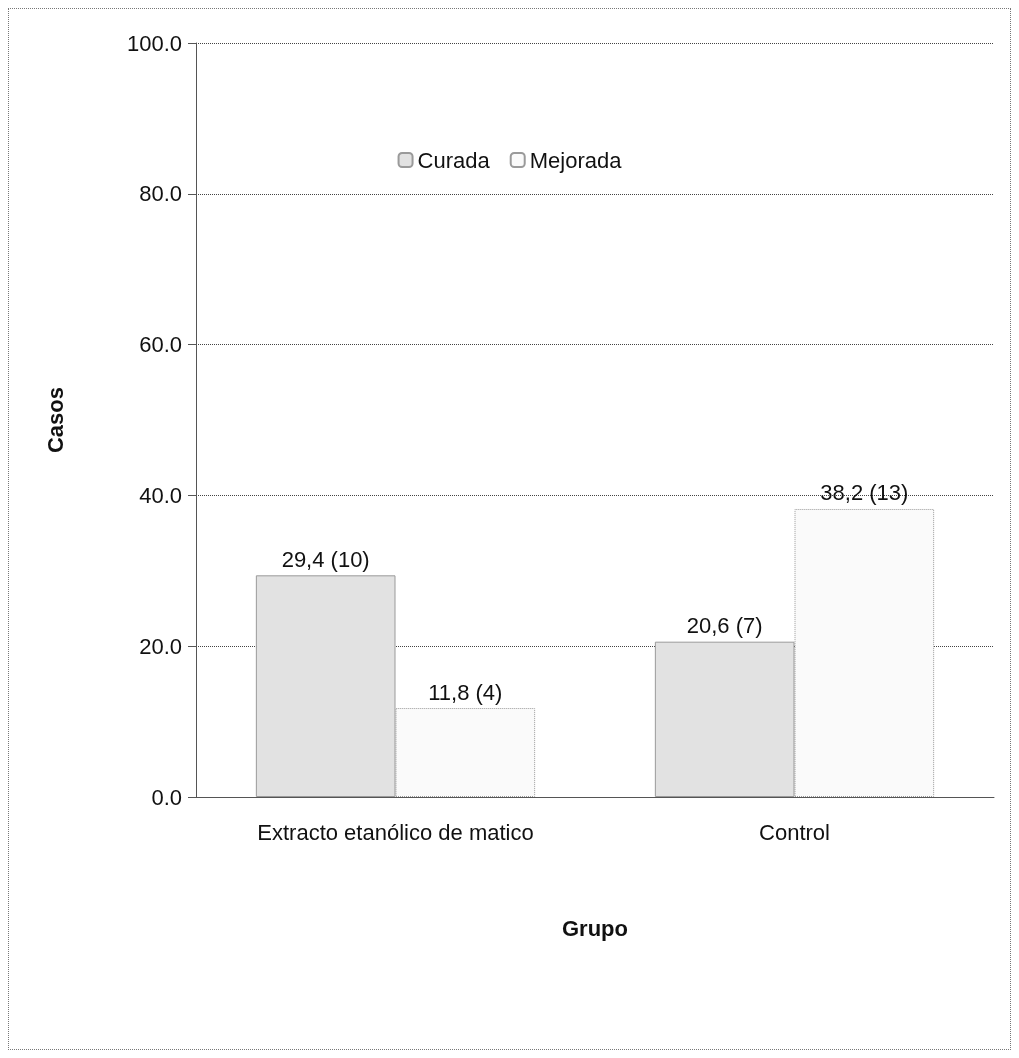 The image size is (1019, 1058). What do you see at coordinates (160, 646) in the screenshot?
I see `y-tick-label: 20.0` at bounding box center [160, 646].